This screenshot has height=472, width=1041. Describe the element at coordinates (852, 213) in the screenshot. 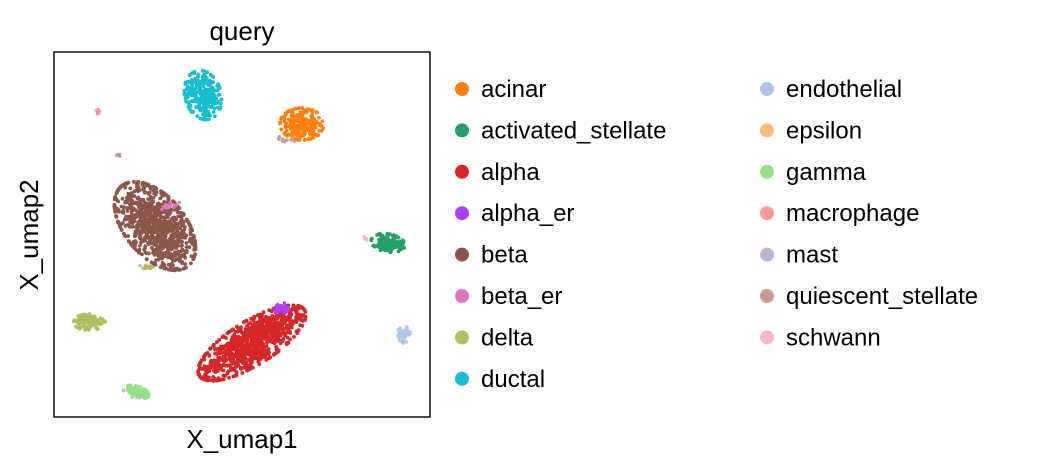

I see `legend-label: macrophage` at that location.